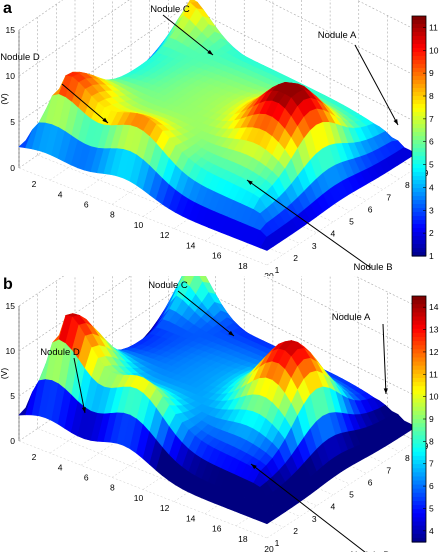  I want to click on colorbar-tick-label: 13, so click(434, 330).